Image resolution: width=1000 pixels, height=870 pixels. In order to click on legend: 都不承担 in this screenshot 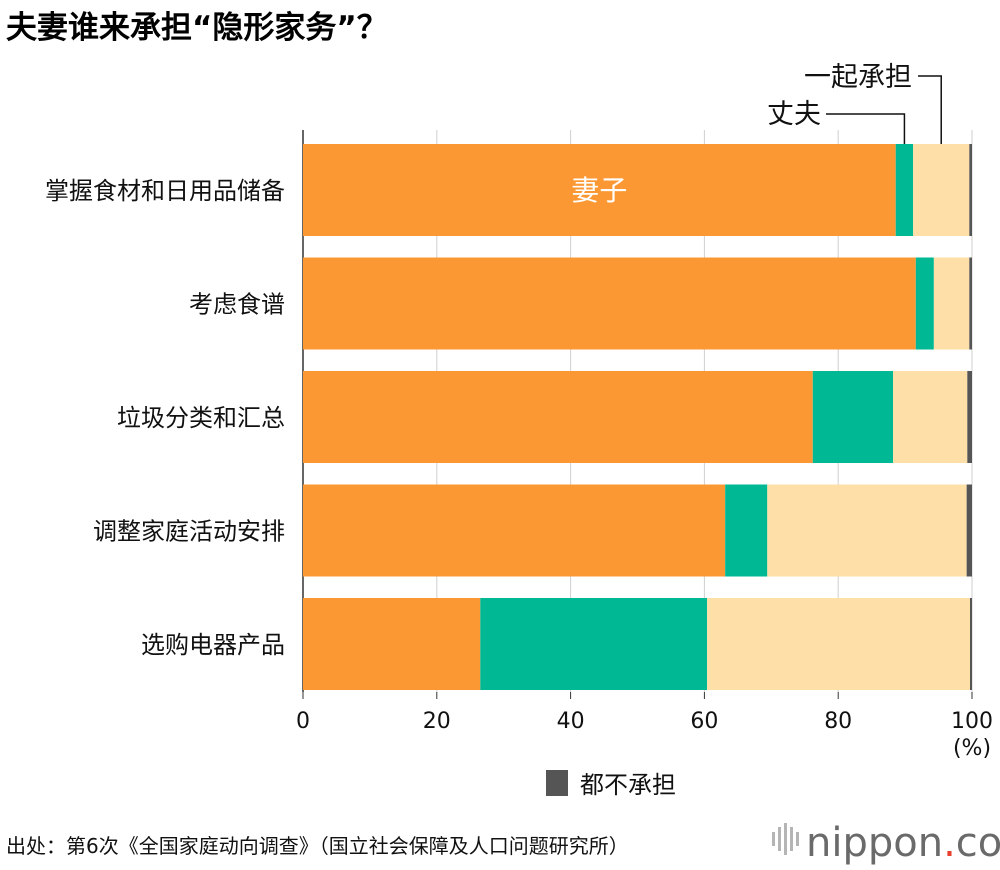, I will do `click(611, 784)`.